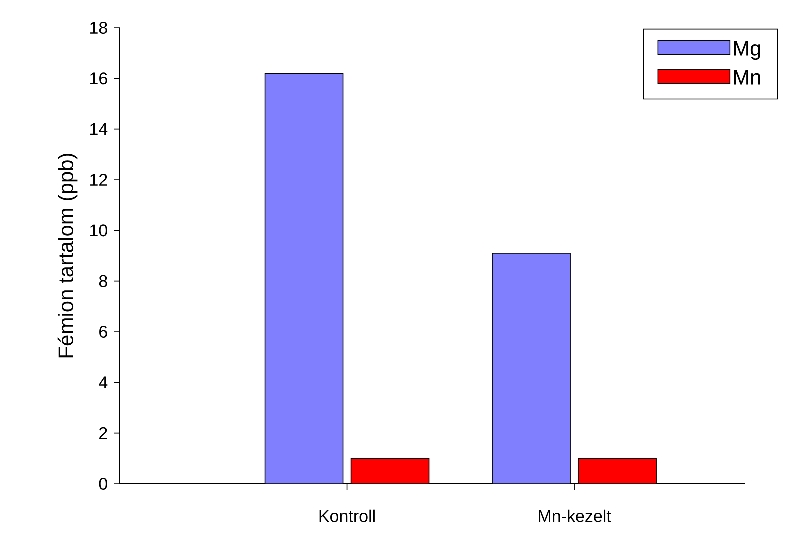 Image resolution: width=789 pixels, height=539 pixels. I want to click on y-tick-label: 18, so click(99, 28).